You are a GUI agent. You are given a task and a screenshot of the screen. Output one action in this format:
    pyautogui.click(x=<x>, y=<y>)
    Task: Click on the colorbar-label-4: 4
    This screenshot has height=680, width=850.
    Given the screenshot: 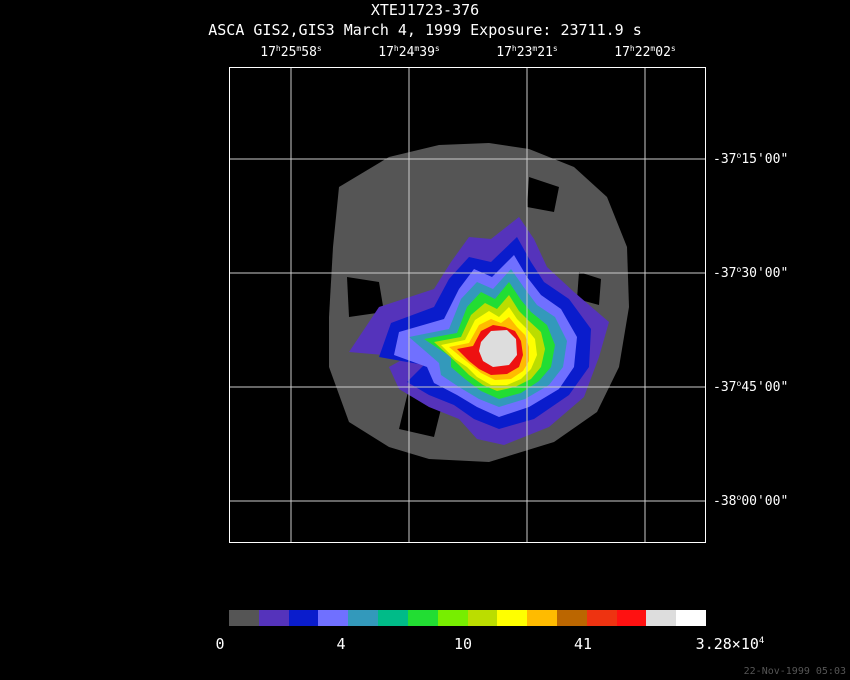 What is the action you would take?
    pyautogui.click(x=341, y=644)
    